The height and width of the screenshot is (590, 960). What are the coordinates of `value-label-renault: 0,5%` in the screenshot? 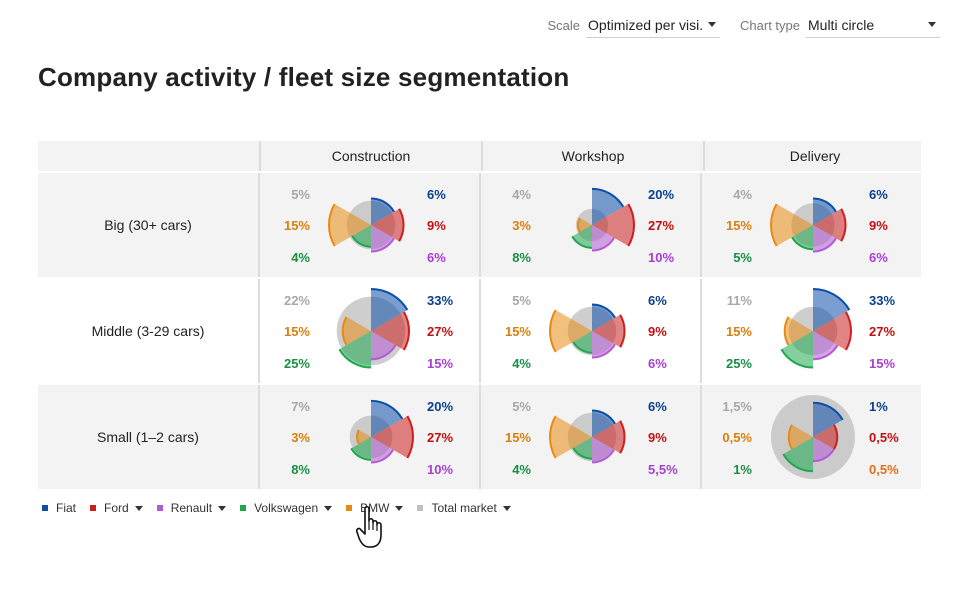 It's located at (884, 469).